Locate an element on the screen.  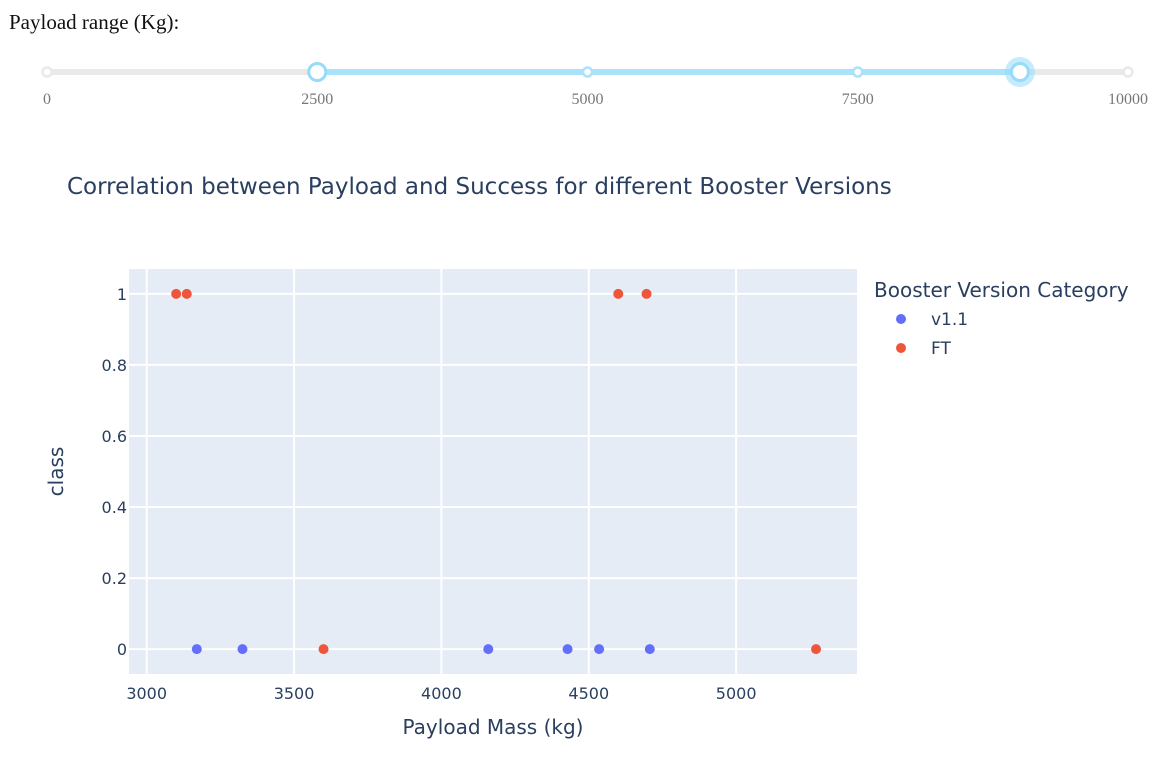
legend-title: Booster Version Category is located at coordinates (1001, 290).